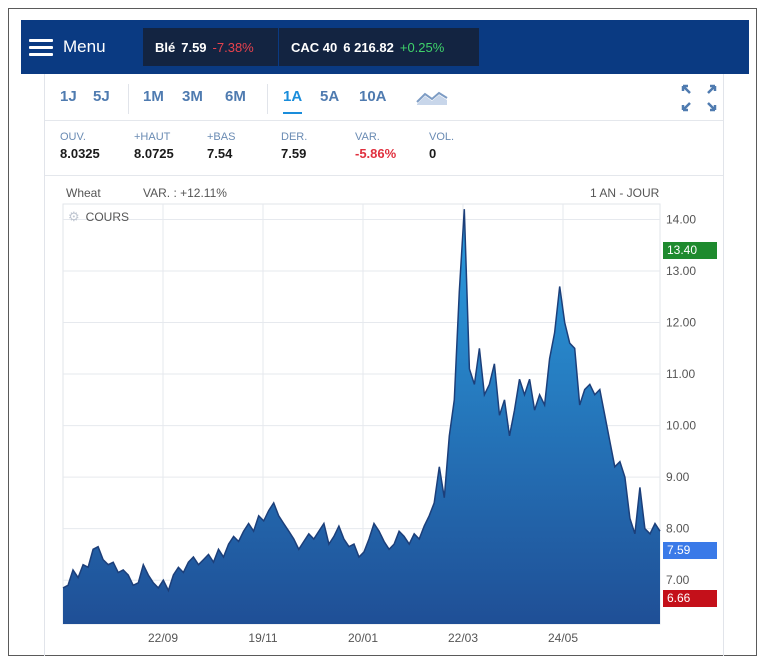  I want to click on stat-last: DER. 7.59, so click(294, 146).